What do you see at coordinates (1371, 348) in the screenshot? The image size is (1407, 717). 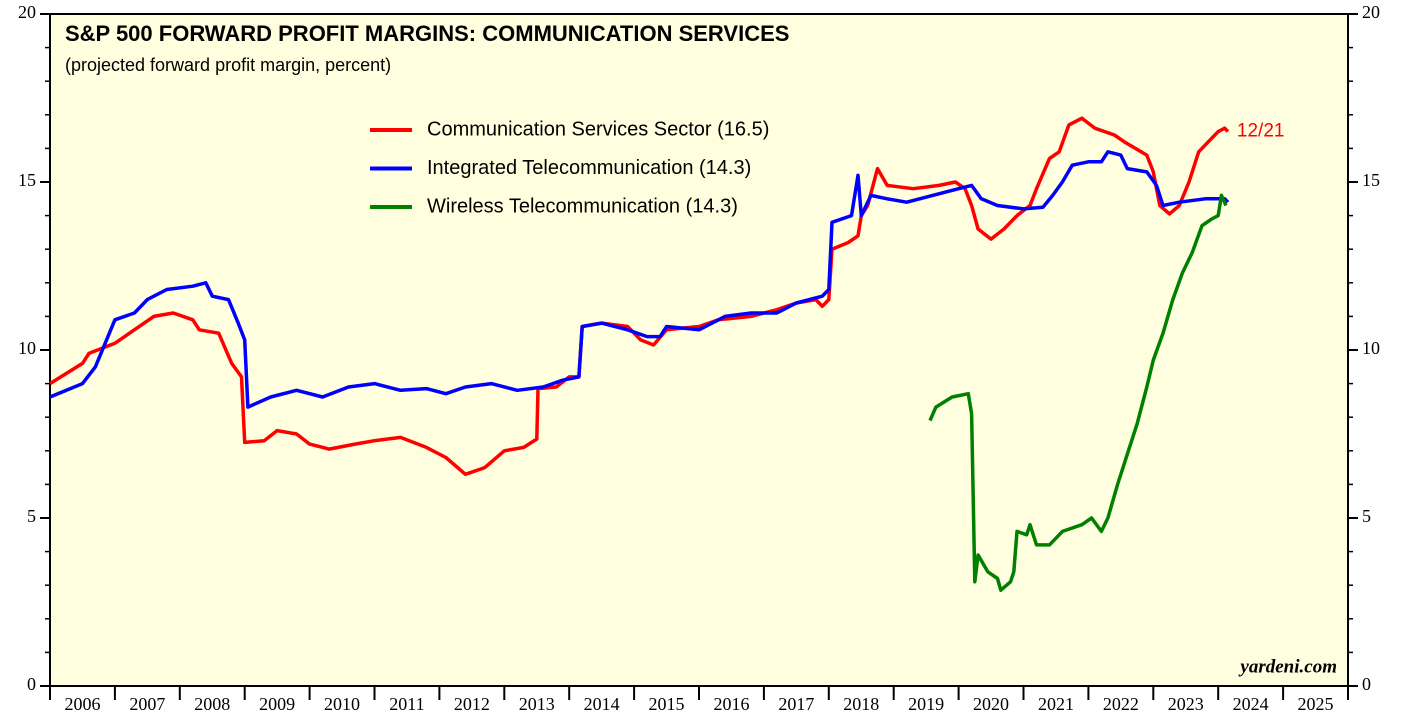 I see `y2-tick-label: 10` at bounding box center [1371, 348].